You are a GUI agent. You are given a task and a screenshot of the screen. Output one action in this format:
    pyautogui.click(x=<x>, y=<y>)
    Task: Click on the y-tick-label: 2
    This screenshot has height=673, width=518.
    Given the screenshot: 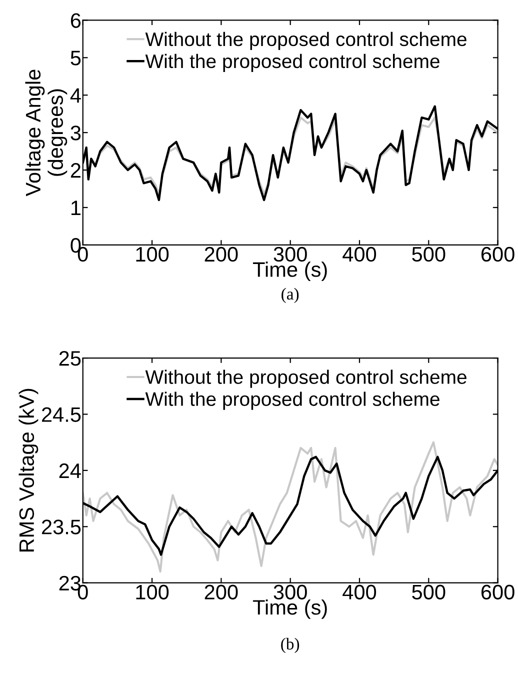 What is the action you would take?
    pyautogui.click(x=75, y=170)
    